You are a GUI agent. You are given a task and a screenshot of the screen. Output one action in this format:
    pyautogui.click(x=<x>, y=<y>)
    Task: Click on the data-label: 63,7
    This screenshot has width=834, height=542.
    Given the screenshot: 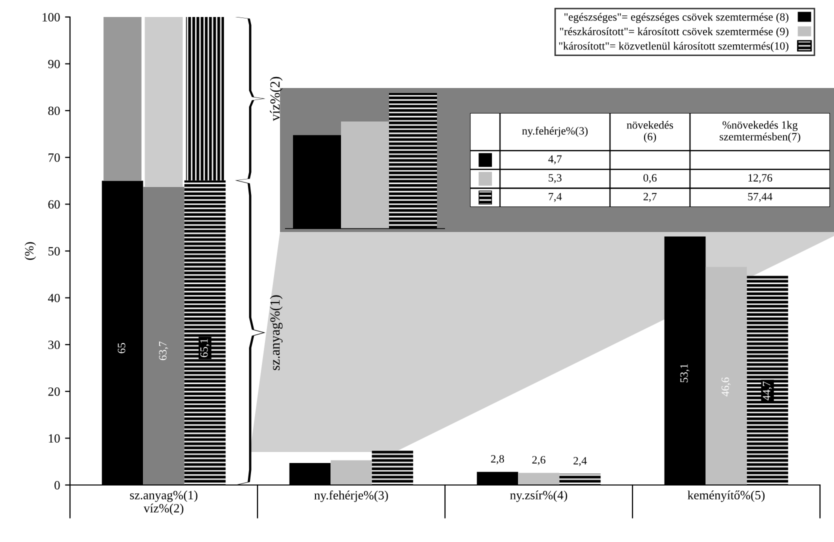 What is the action you would take?
    pyautogui.click(x=163, y=350)
    